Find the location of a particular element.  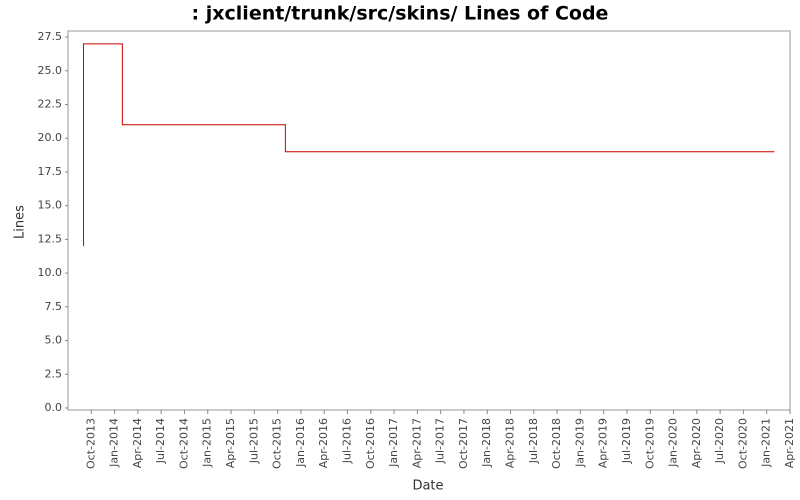

y-tick-label: 7.5 is located at coordinates (54, 306).